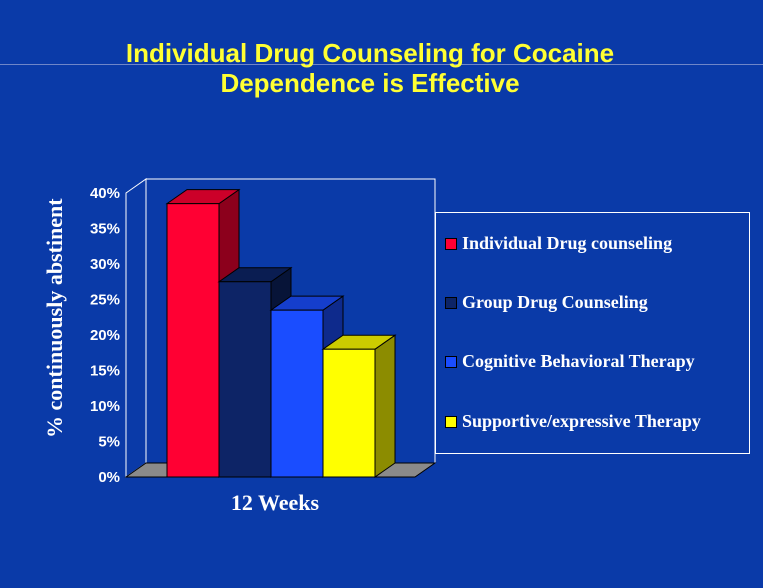 The width and height of the screenshot is (763, 588). Describe the element at coordinates (381, 64) in the screenshot. I see `header-divider` at that location.